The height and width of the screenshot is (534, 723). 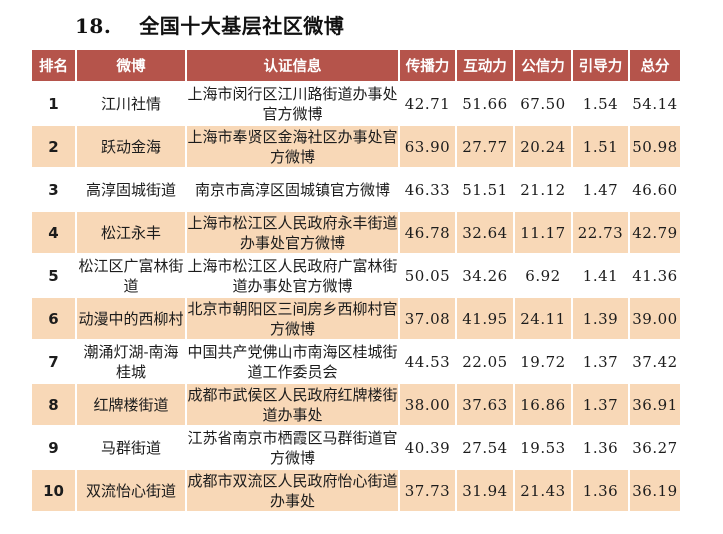 What do you see at coordinates (543, 65) in the screenshot?
I see `header-credibility: 公信力` at bounding box center [543, 65].